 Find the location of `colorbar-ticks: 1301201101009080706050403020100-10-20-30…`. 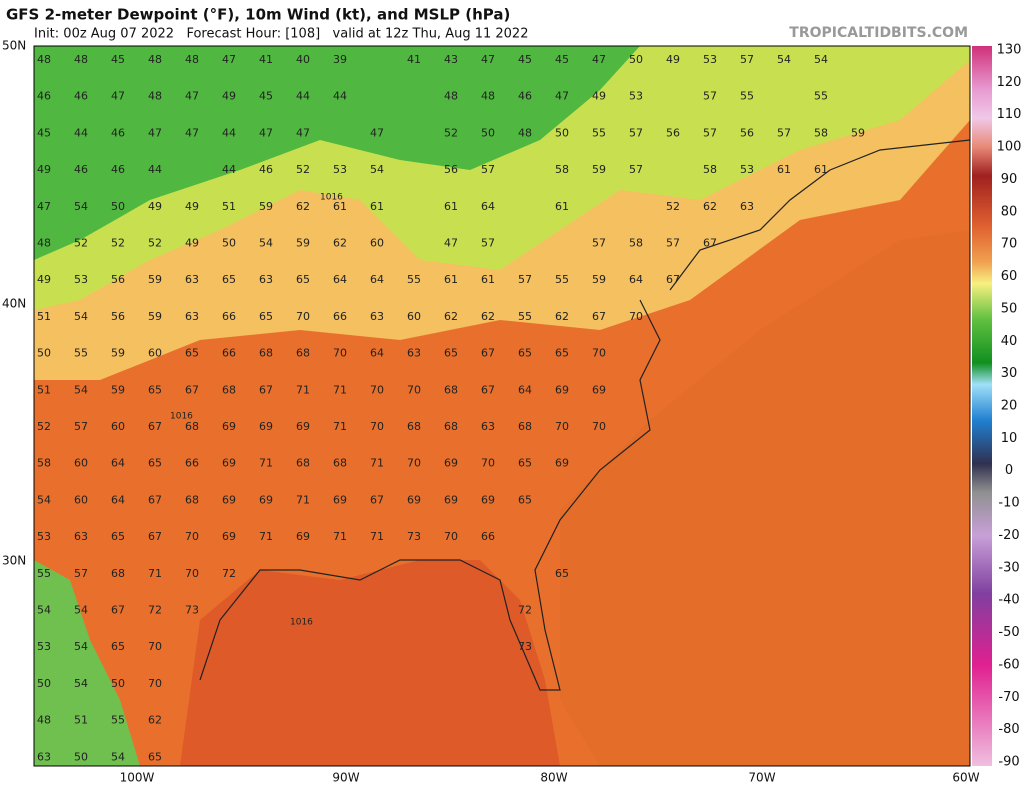

colorbar-ticks: 1301201101009080706050403020100-10-20-30… is located at coordinates (1009, 406).